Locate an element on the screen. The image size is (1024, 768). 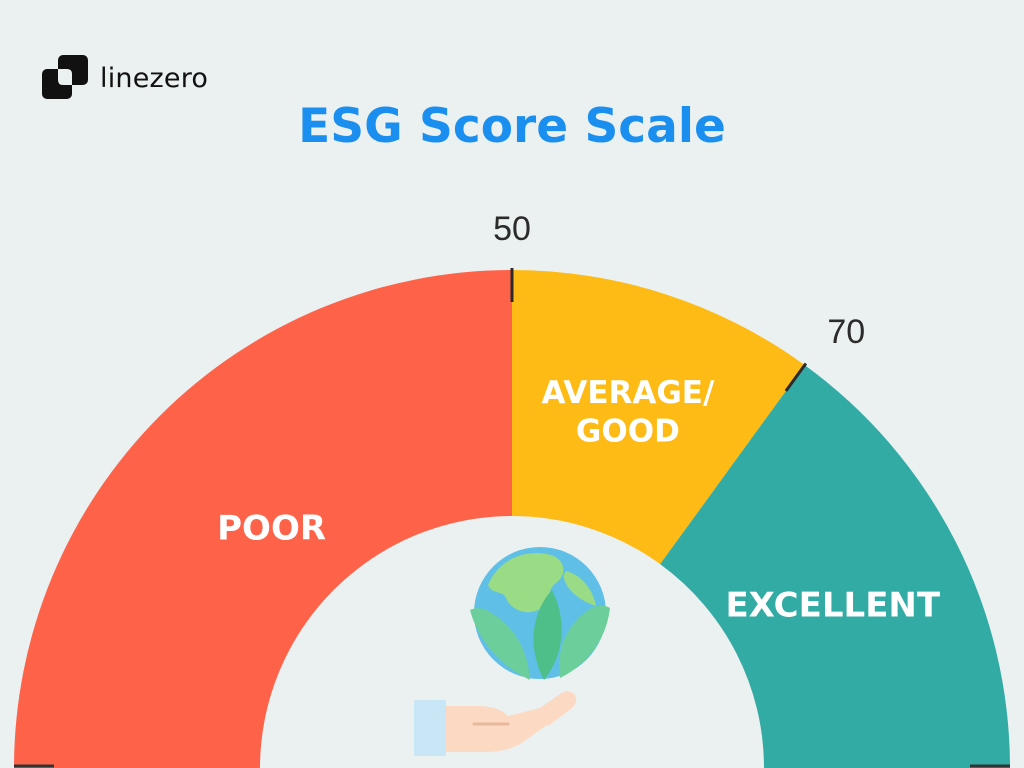
segment-label-excellent: EXCELLENT is located at coordinates (832, 605).